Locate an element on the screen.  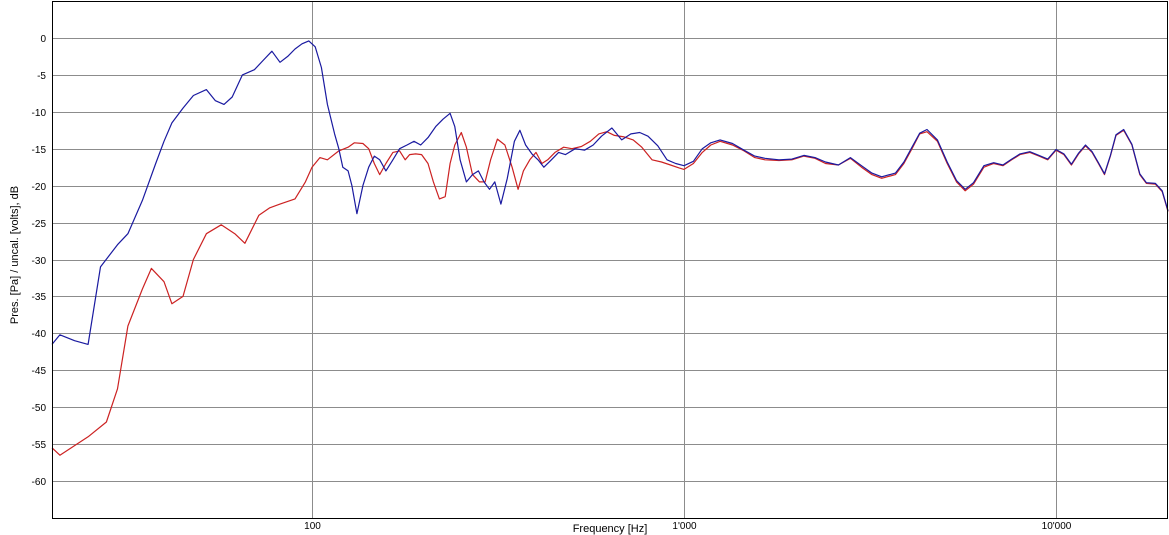
y-axis-label: Pres. [Pa] / uncal. [volts], dB is located at coordinates (15, 255).